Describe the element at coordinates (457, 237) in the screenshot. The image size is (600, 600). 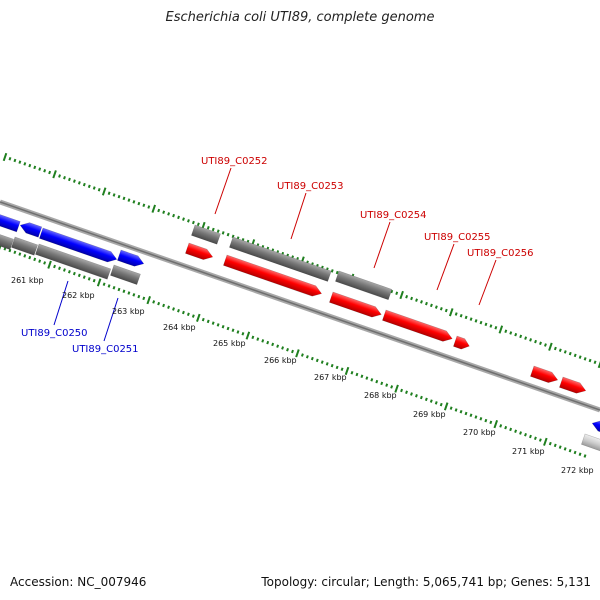
I see `gene-label-c0255: UTI89_C0255` at that location.